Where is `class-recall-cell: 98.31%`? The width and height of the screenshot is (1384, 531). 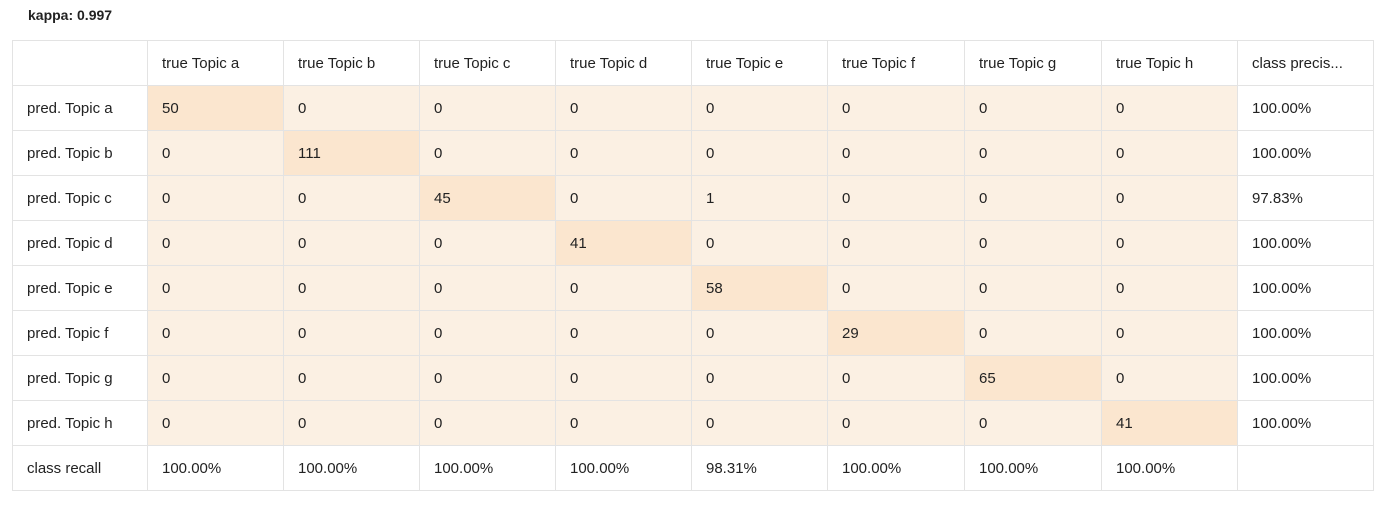
class-recall-cell: 98.31% is located at coordinates (759, 468).